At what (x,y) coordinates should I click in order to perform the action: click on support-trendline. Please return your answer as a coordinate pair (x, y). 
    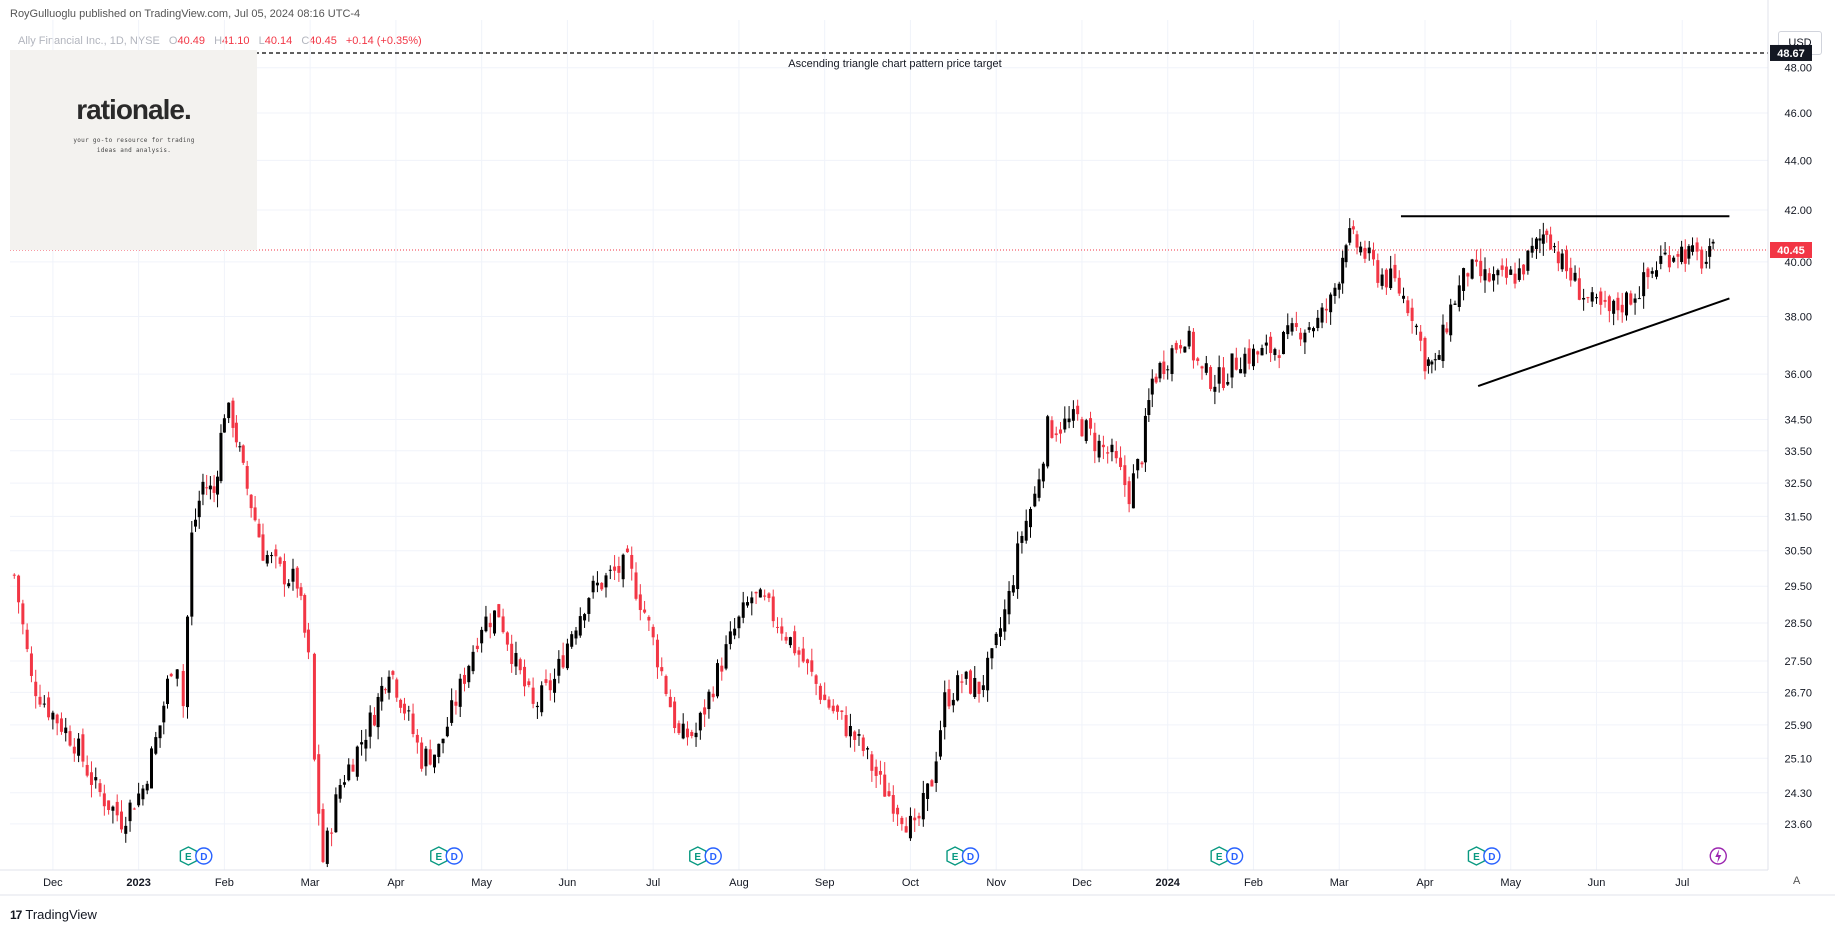
    Looking at the image, I should click on (1603, 342).